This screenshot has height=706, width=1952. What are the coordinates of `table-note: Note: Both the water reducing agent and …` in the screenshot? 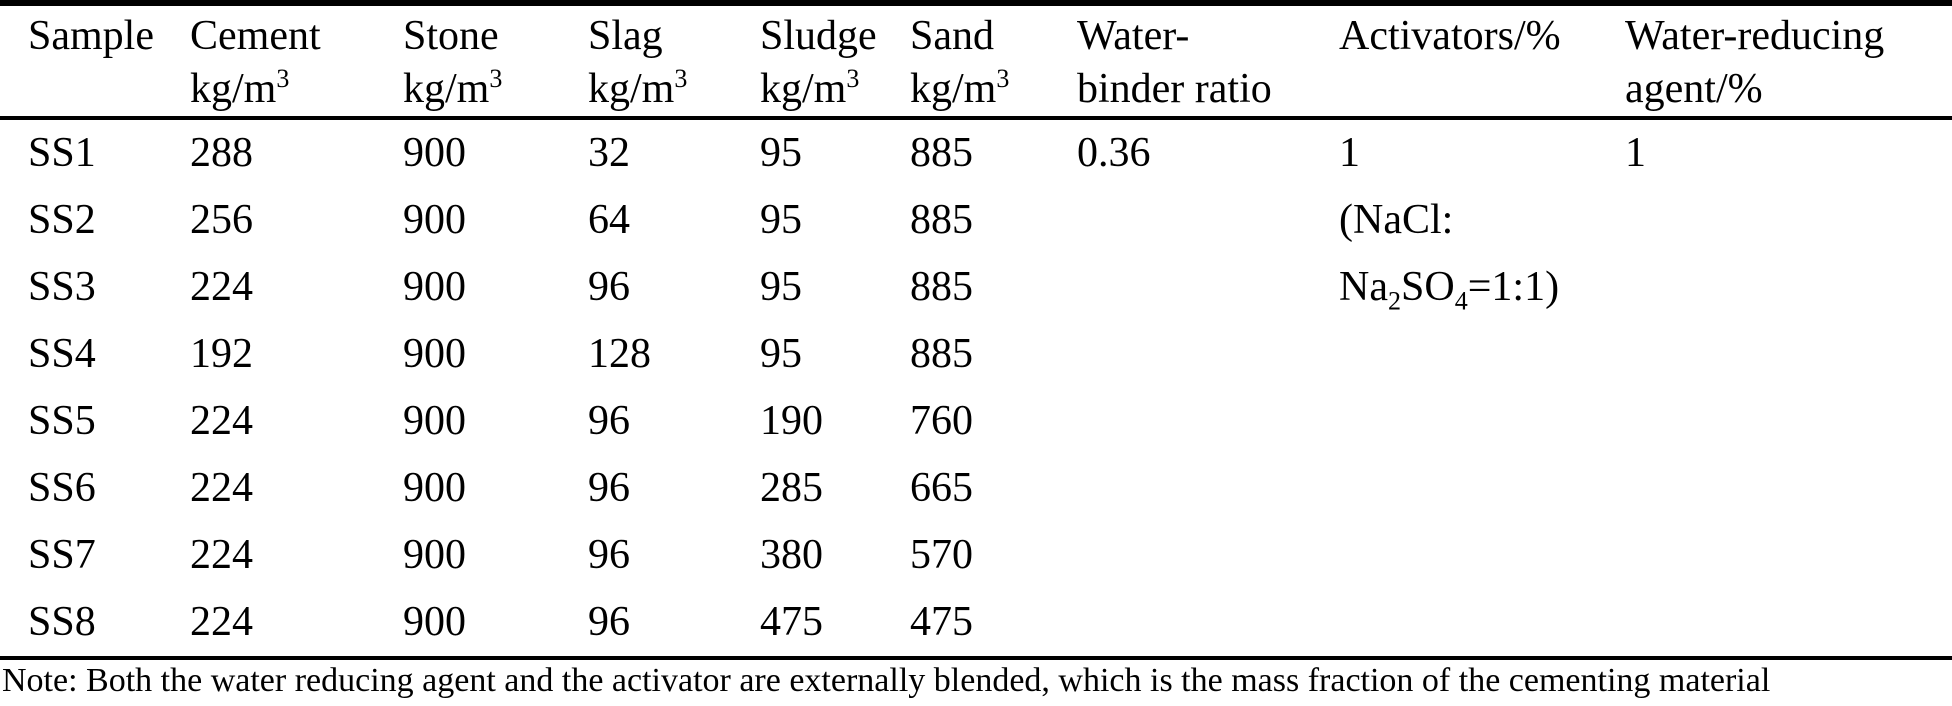 It's located at (886, 680).